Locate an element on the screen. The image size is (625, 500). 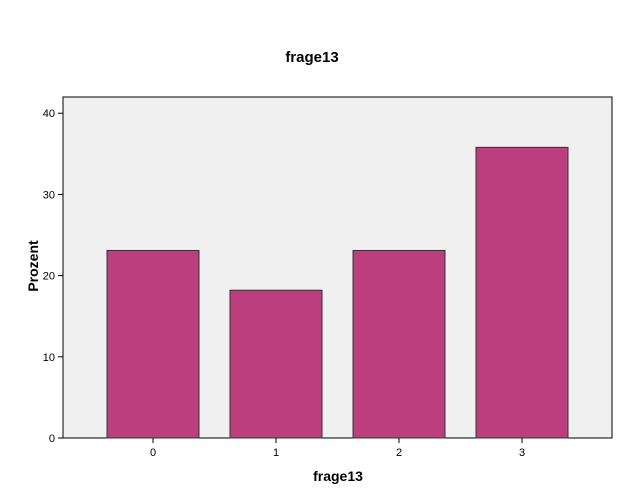
x-axis-title: frage13 is located at coordinates (338, 476).